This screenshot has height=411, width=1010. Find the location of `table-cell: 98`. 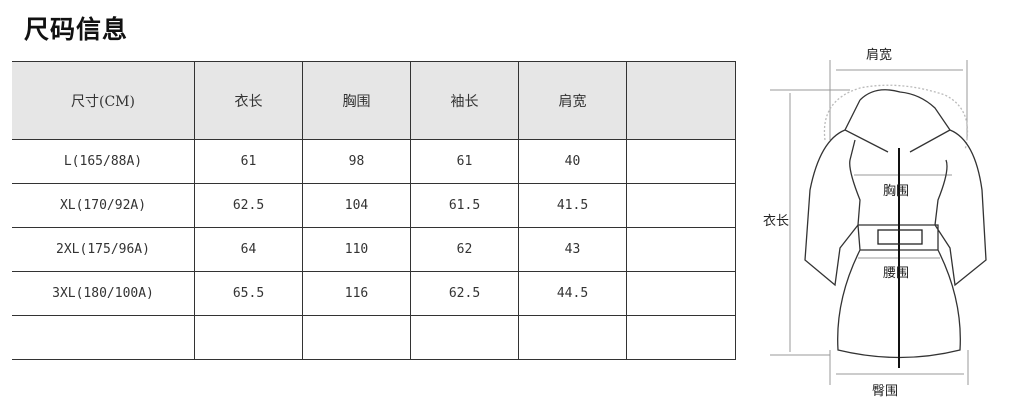

table-cell: 98 is located at coordinates (356, 161).